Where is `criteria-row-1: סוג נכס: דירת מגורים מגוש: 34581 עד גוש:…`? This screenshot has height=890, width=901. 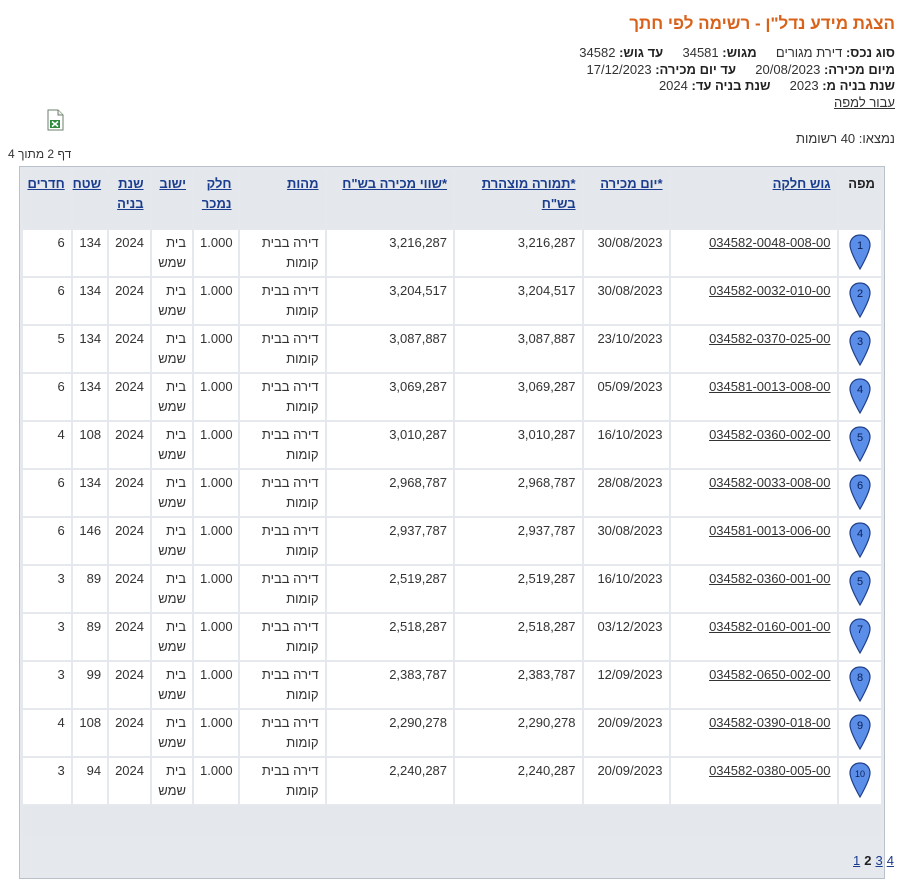
criteria-row-1: סוג נכס: דירת מגורים מגוש: 34581 עד גוש:… is located at coordinates (737, 53).